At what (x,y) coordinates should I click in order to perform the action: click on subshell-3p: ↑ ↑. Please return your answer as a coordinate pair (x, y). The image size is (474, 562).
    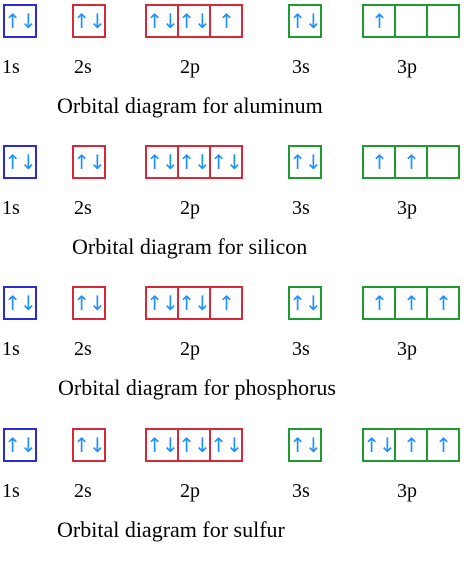
    Looking at the image, I should click on (411, 162).